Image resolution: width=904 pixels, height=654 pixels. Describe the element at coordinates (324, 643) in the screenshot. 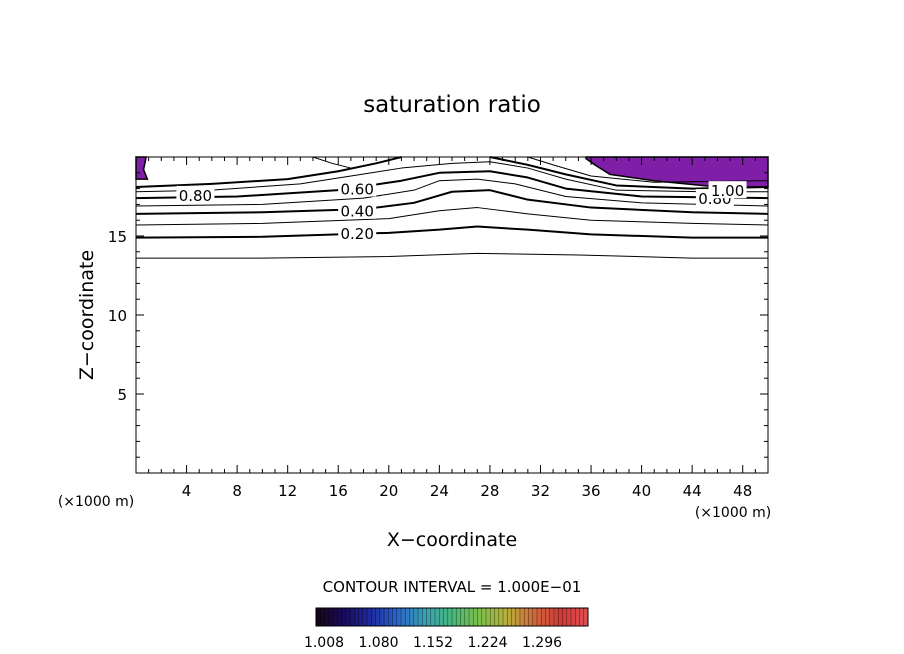

I see `colorbar-tick-label: 1.008` at that location.